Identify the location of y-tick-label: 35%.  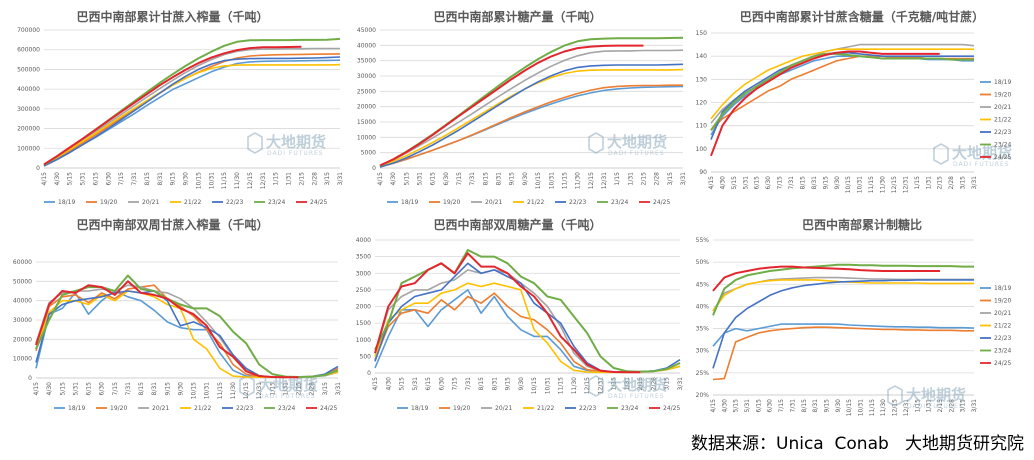
(703, 329).